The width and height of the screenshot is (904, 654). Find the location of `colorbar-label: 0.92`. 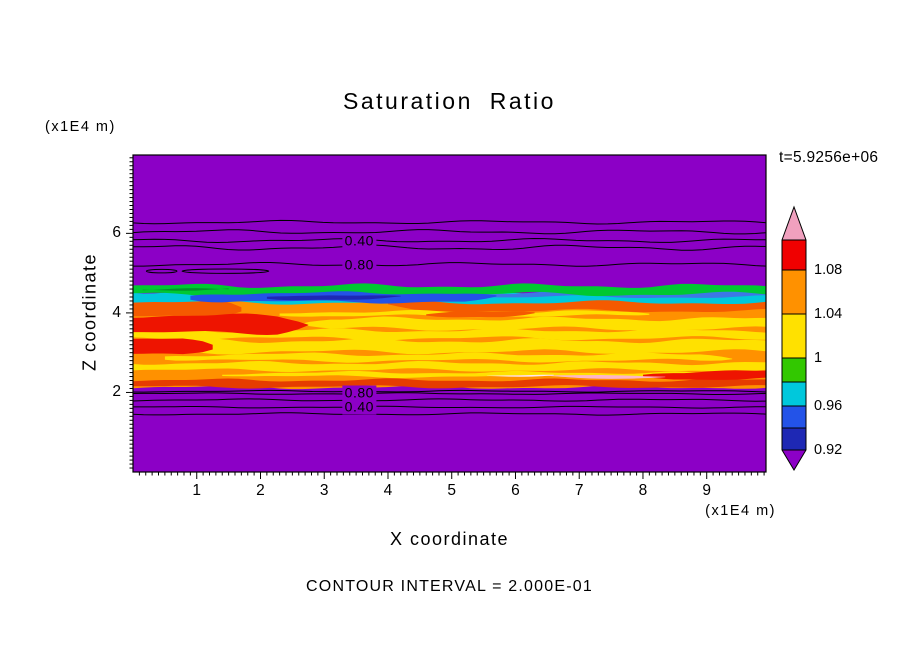

colorbar-label: 0.92 is located at coordinates (828, 450).